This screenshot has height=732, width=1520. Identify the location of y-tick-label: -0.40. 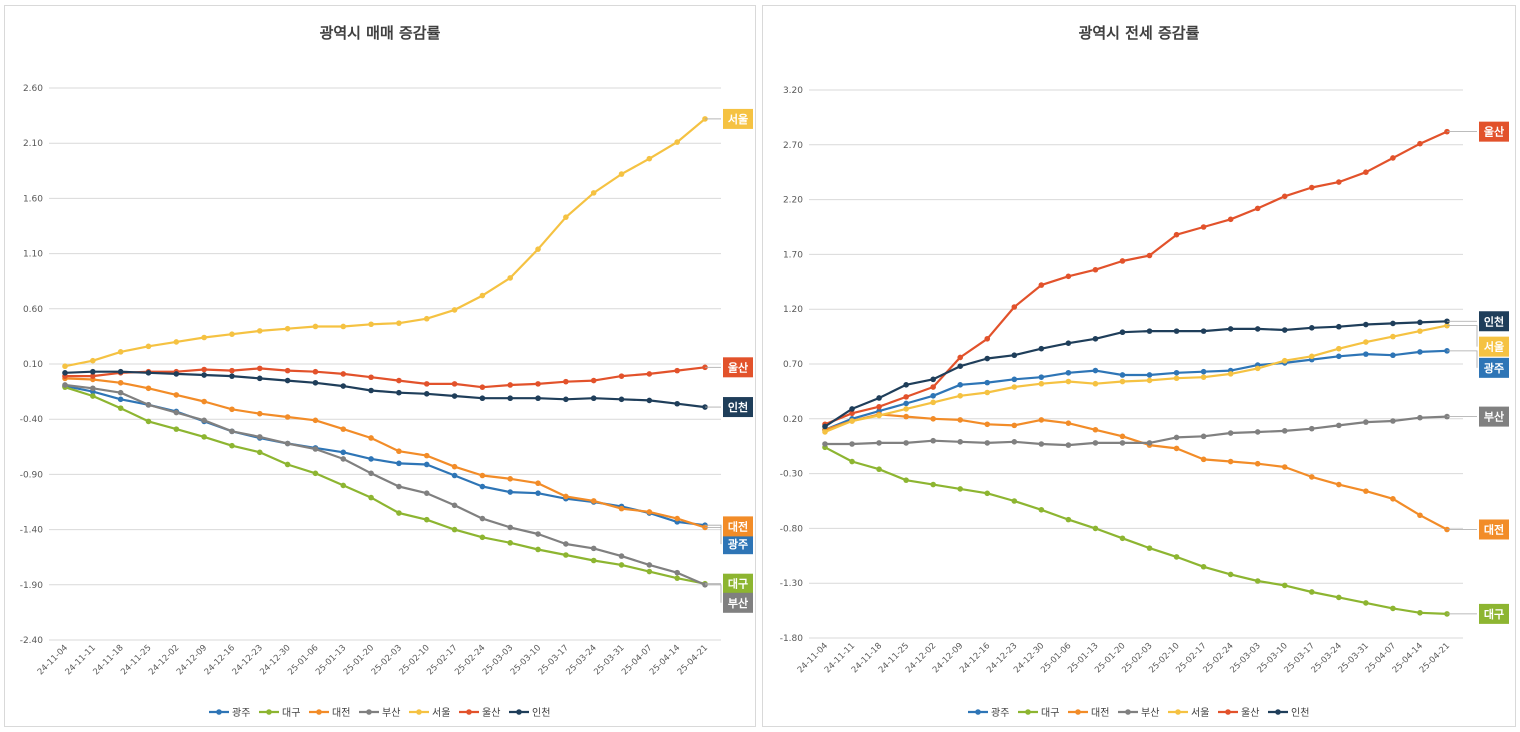
(32, 420).